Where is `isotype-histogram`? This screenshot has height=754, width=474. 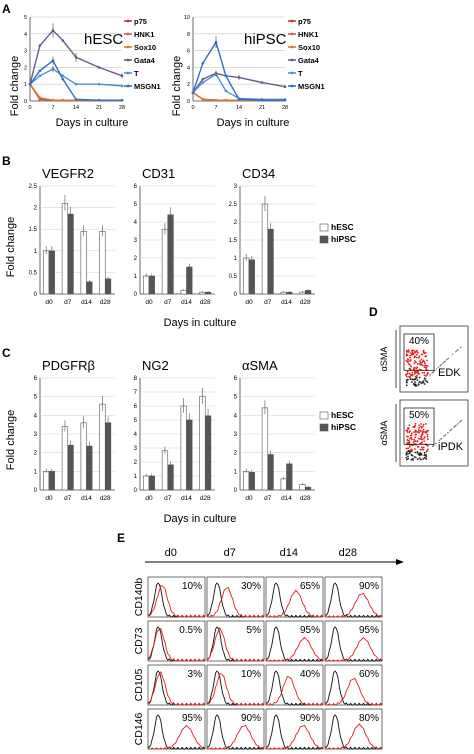
isotype-histogram is located at coordinates (176, 732).